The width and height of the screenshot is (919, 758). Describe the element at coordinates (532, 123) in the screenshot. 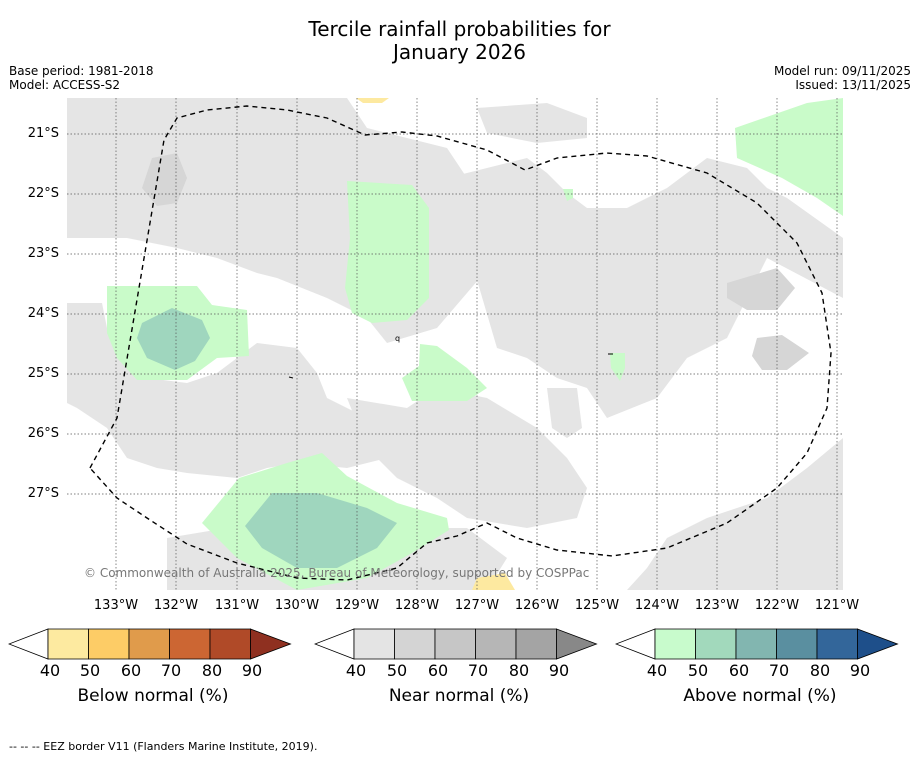

I see `near-area-northeast` at that location.